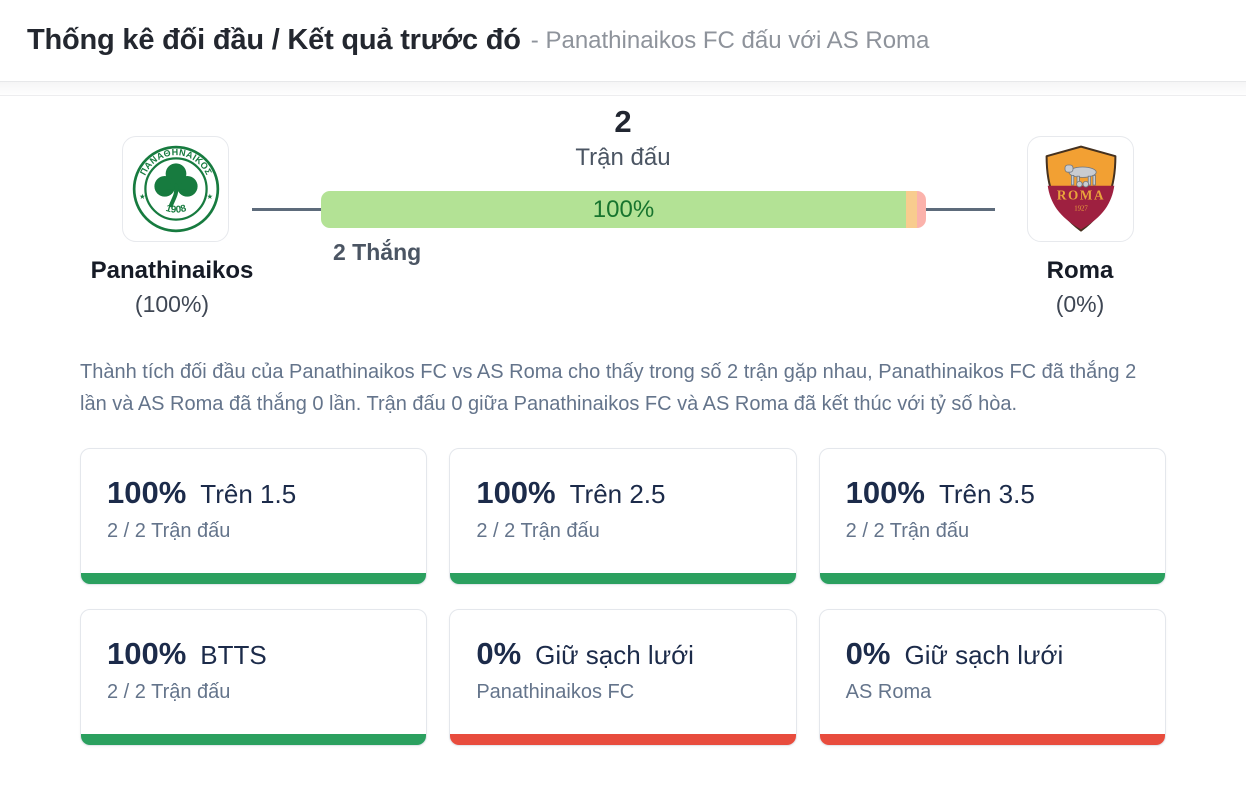 The width and height of the screenshot is (1246, 796). I want to click on svg-text: ROMA, so click(1080, 194).